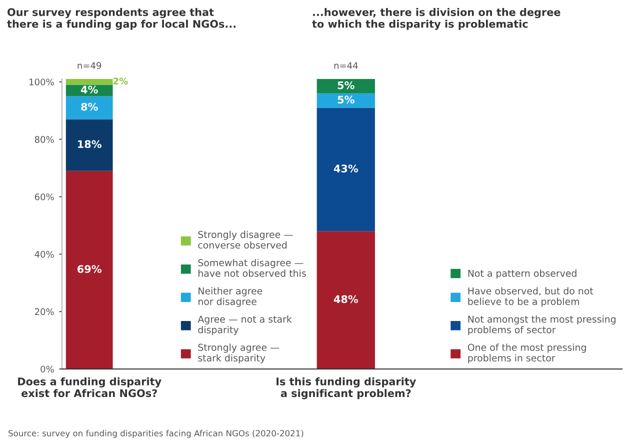  I want to click on data-label: 18%, so click(90, 144).